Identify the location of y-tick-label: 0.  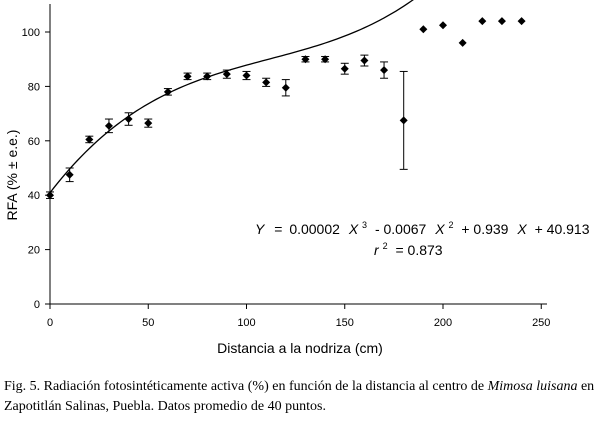
(37, 305).